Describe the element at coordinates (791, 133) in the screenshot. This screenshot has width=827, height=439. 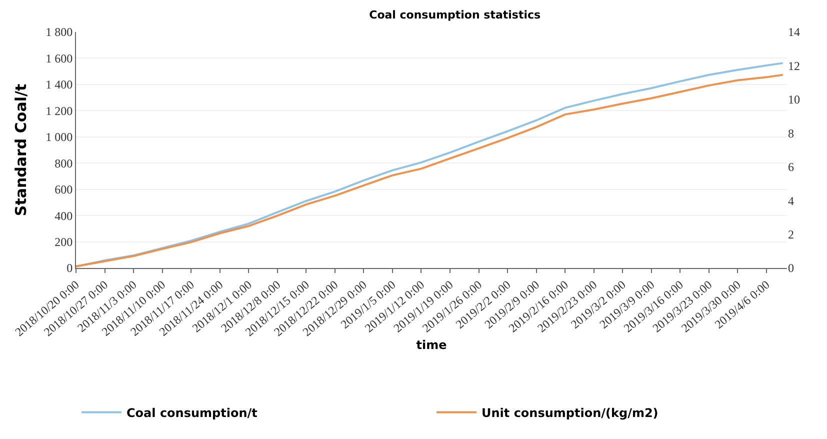
I see `y2-tick-label: 8` at that location.